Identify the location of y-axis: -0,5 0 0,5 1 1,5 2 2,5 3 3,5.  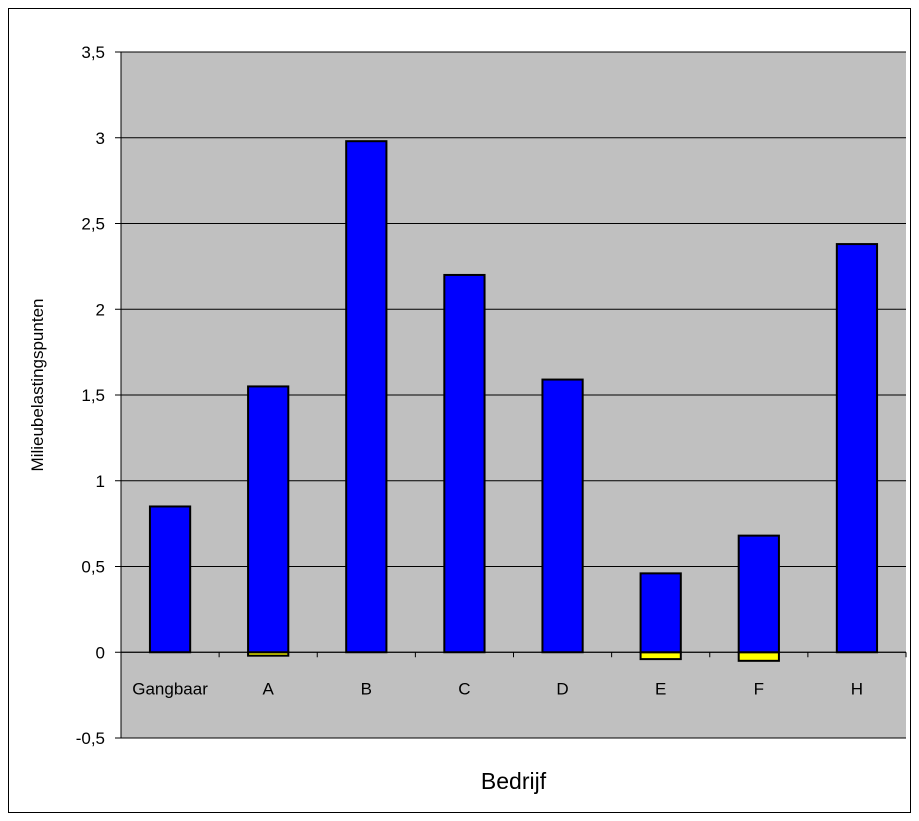
(99, 395).